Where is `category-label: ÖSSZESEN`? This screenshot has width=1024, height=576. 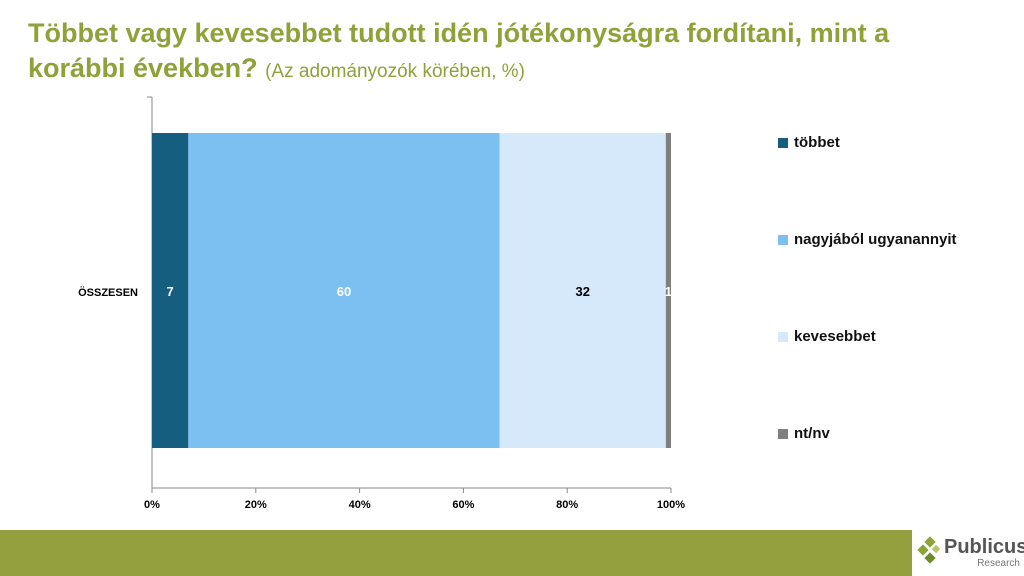 category-label: ÖSSZESEN is located at coordinates (108, 292).